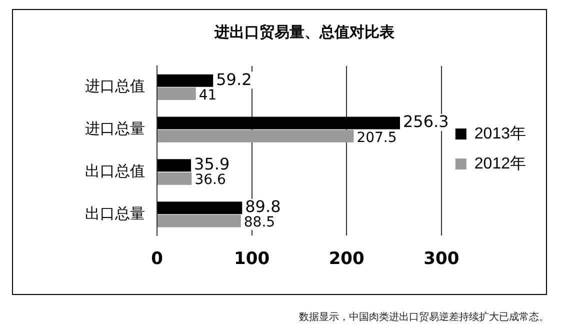  What do you see at coordinates (346, 259) in the screenshot?
I see `x-tick-label: 200` at bounding box center [346, 259].